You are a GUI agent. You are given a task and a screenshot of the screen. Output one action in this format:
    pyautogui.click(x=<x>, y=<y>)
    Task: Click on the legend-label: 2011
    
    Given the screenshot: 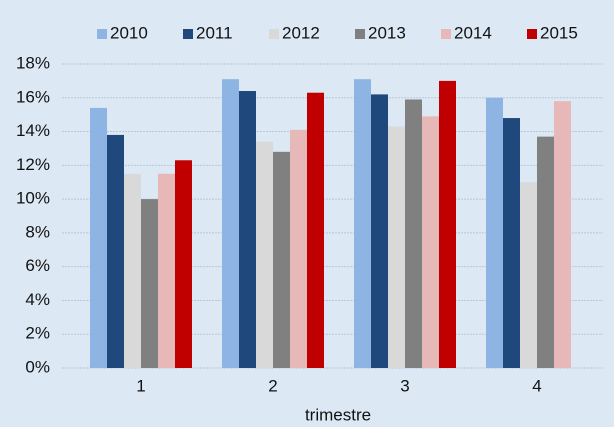 What is the action you would take?
    pyautogui.click(x=214, y=32)
    